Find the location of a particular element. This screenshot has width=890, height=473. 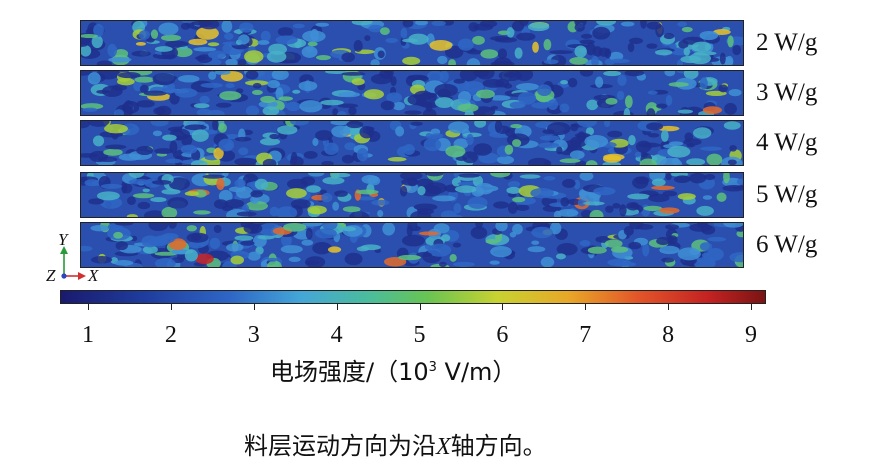

colorbar-title: 电场强度/（103 V/m） is located at coordinates (393, 369).